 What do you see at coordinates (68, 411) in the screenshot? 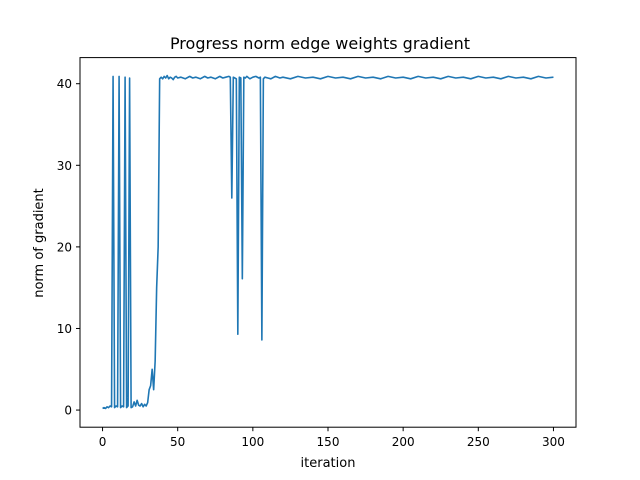
I see `y-tick-label: 0` at bounding box center [68, 411].